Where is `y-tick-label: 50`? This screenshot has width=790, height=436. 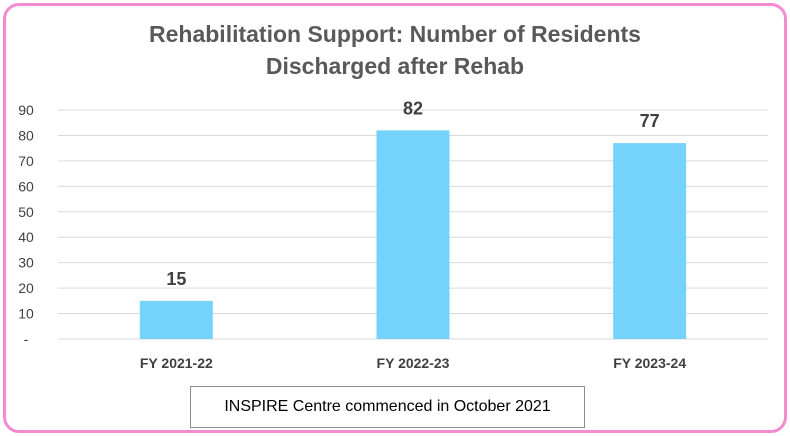 y-tick-label: 50 is located at coordinates (26, 212).